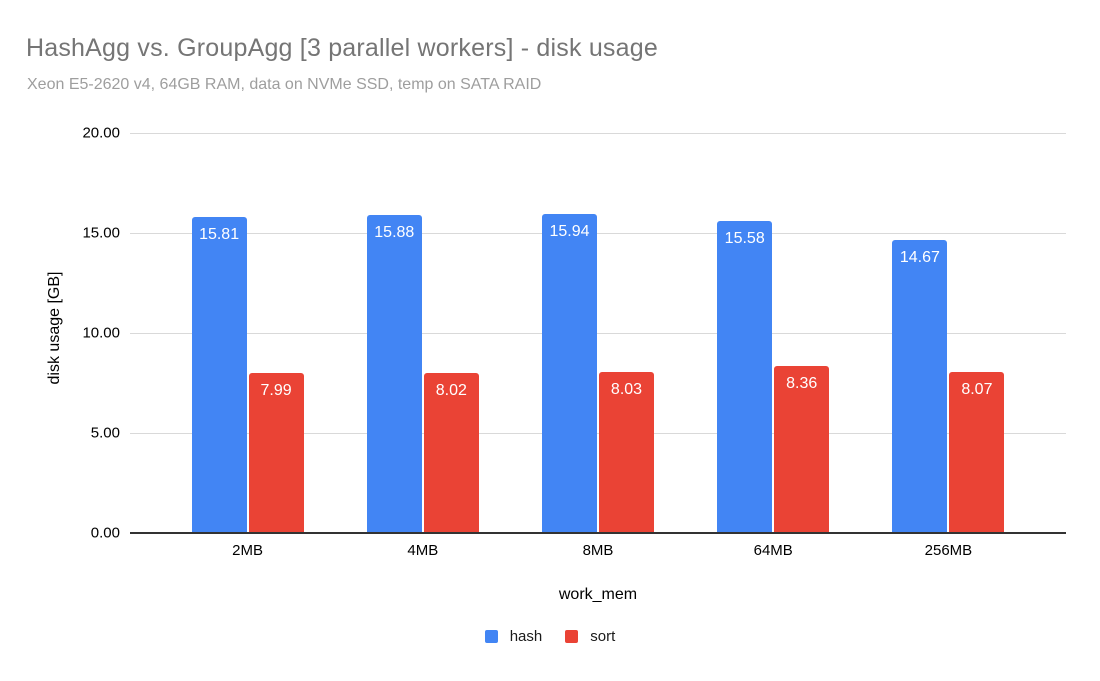  Describe the element at coordinates (802, 383) in the screenshot. I see `bar-value-label: 8.36` at that location.